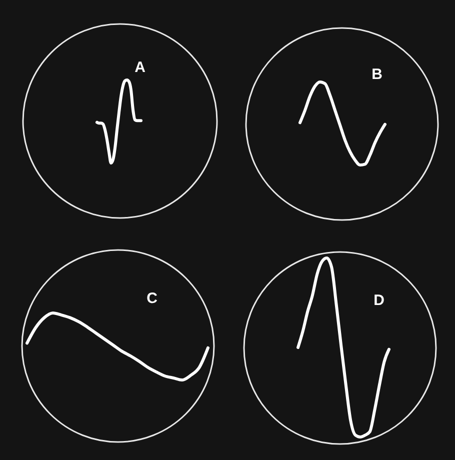 The height and width of the screenshot is (460, 455). What do you see at coordinates (377, 74) in the screenshot?
I see `chart-title: B` at bounding box center [377, 74].